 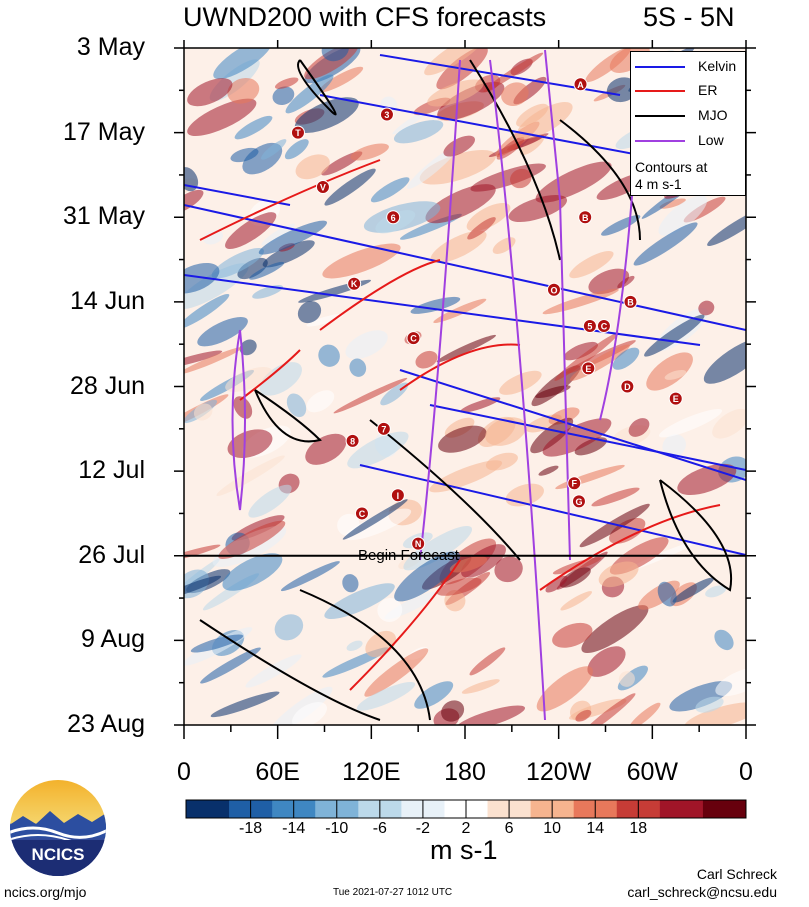 I want to click on storm-marker-label: O, so click(x=553, y=290).